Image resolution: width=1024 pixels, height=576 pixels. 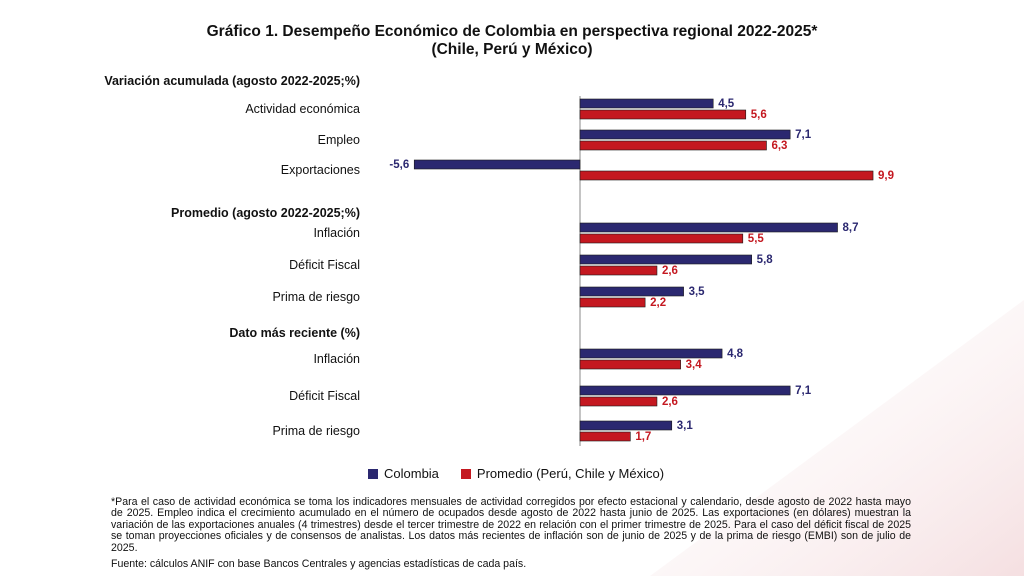 What do you see at coordinates (339, 140) in the screenshot?
I see `category-label: Empleo` at bounding box center [339, 140].